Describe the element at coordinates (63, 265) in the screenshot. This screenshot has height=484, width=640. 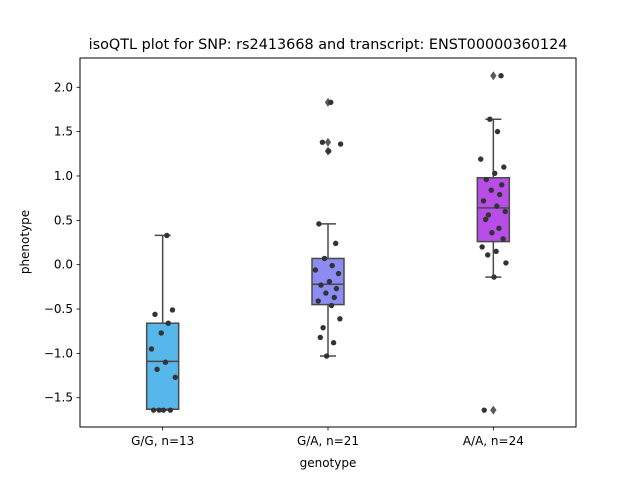
I see `y-tick-label: 0.0` at that location.